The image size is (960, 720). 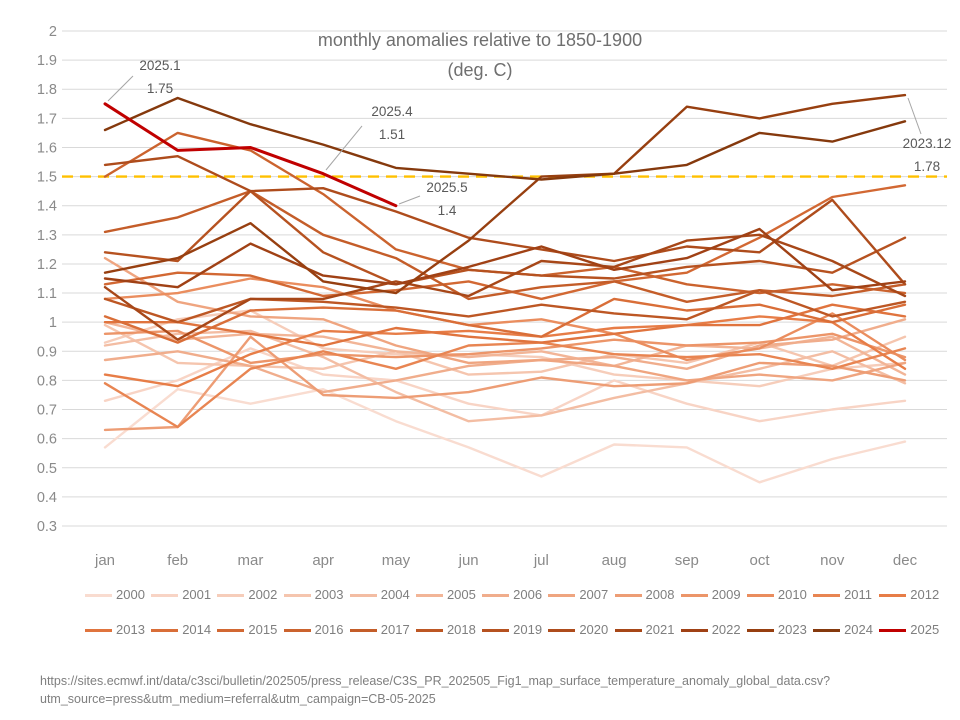 I want to click on legend-label-2015: 2015, so click(x=263, y=629).